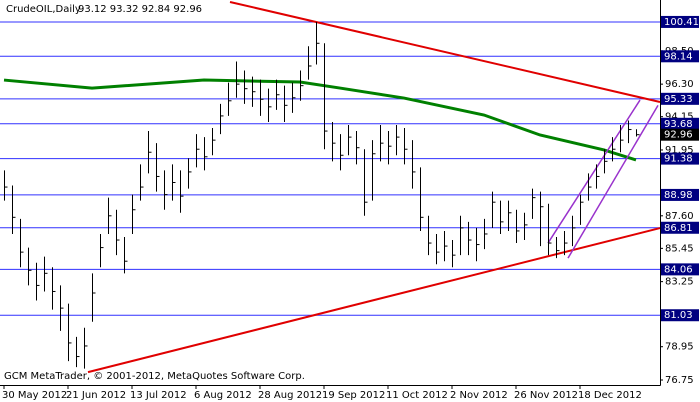  I want to click on level-label: 88.98, so click(678, 195).